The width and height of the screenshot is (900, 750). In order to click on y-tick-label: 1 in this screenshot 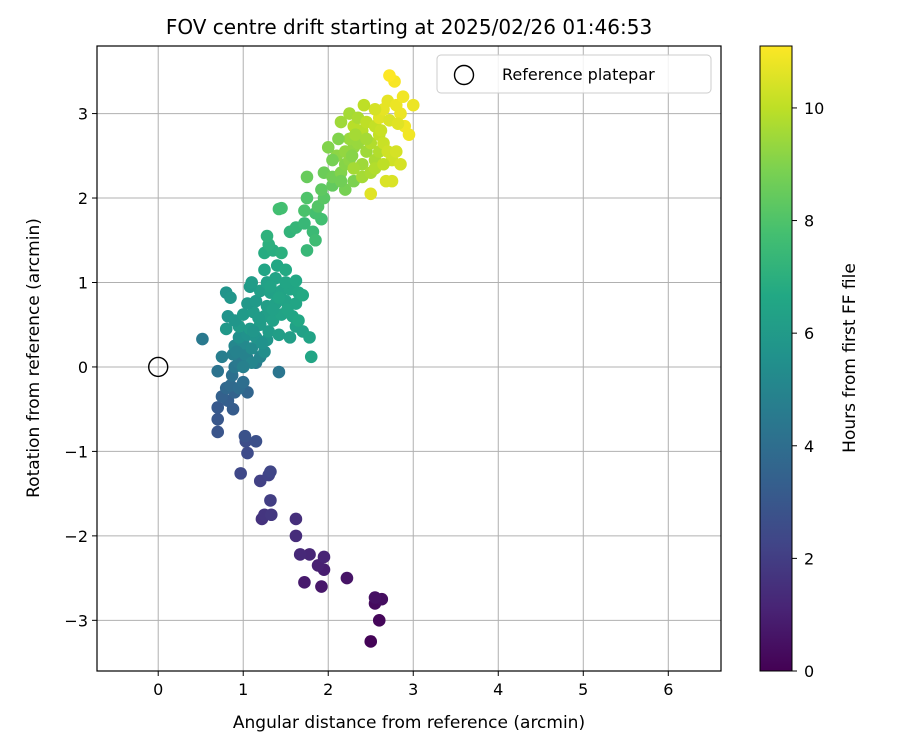, I will do `click(83, 282)`.